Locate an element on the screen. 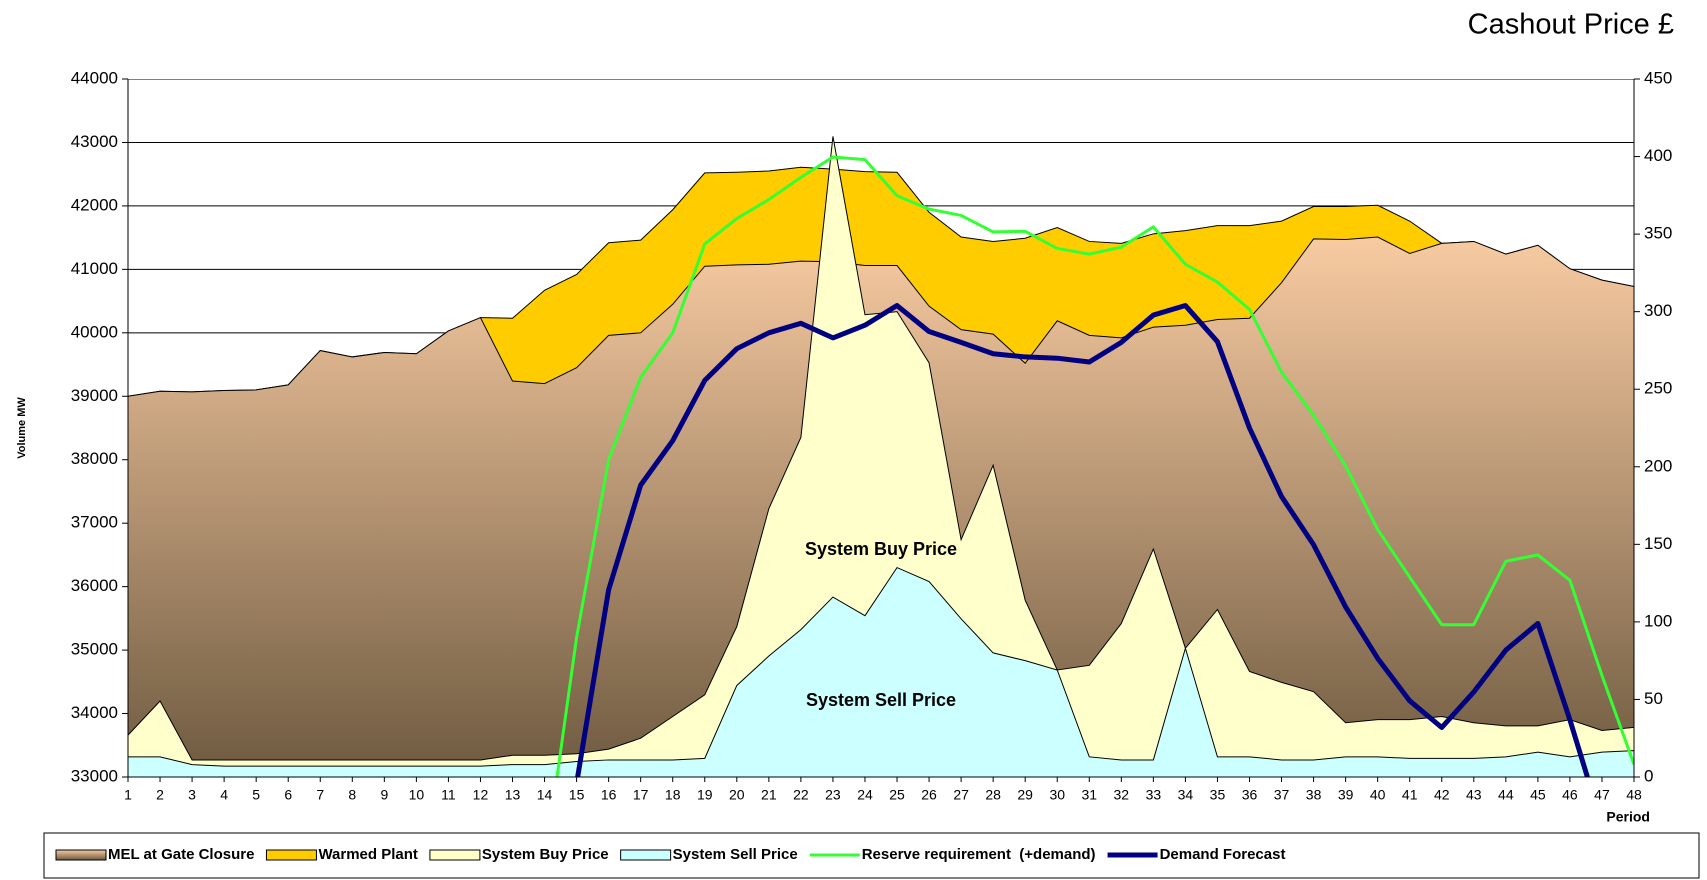 The width and height of the screenshot is (1707, 880). x-tick-label: 33 is located at coordinates (1154, 795).